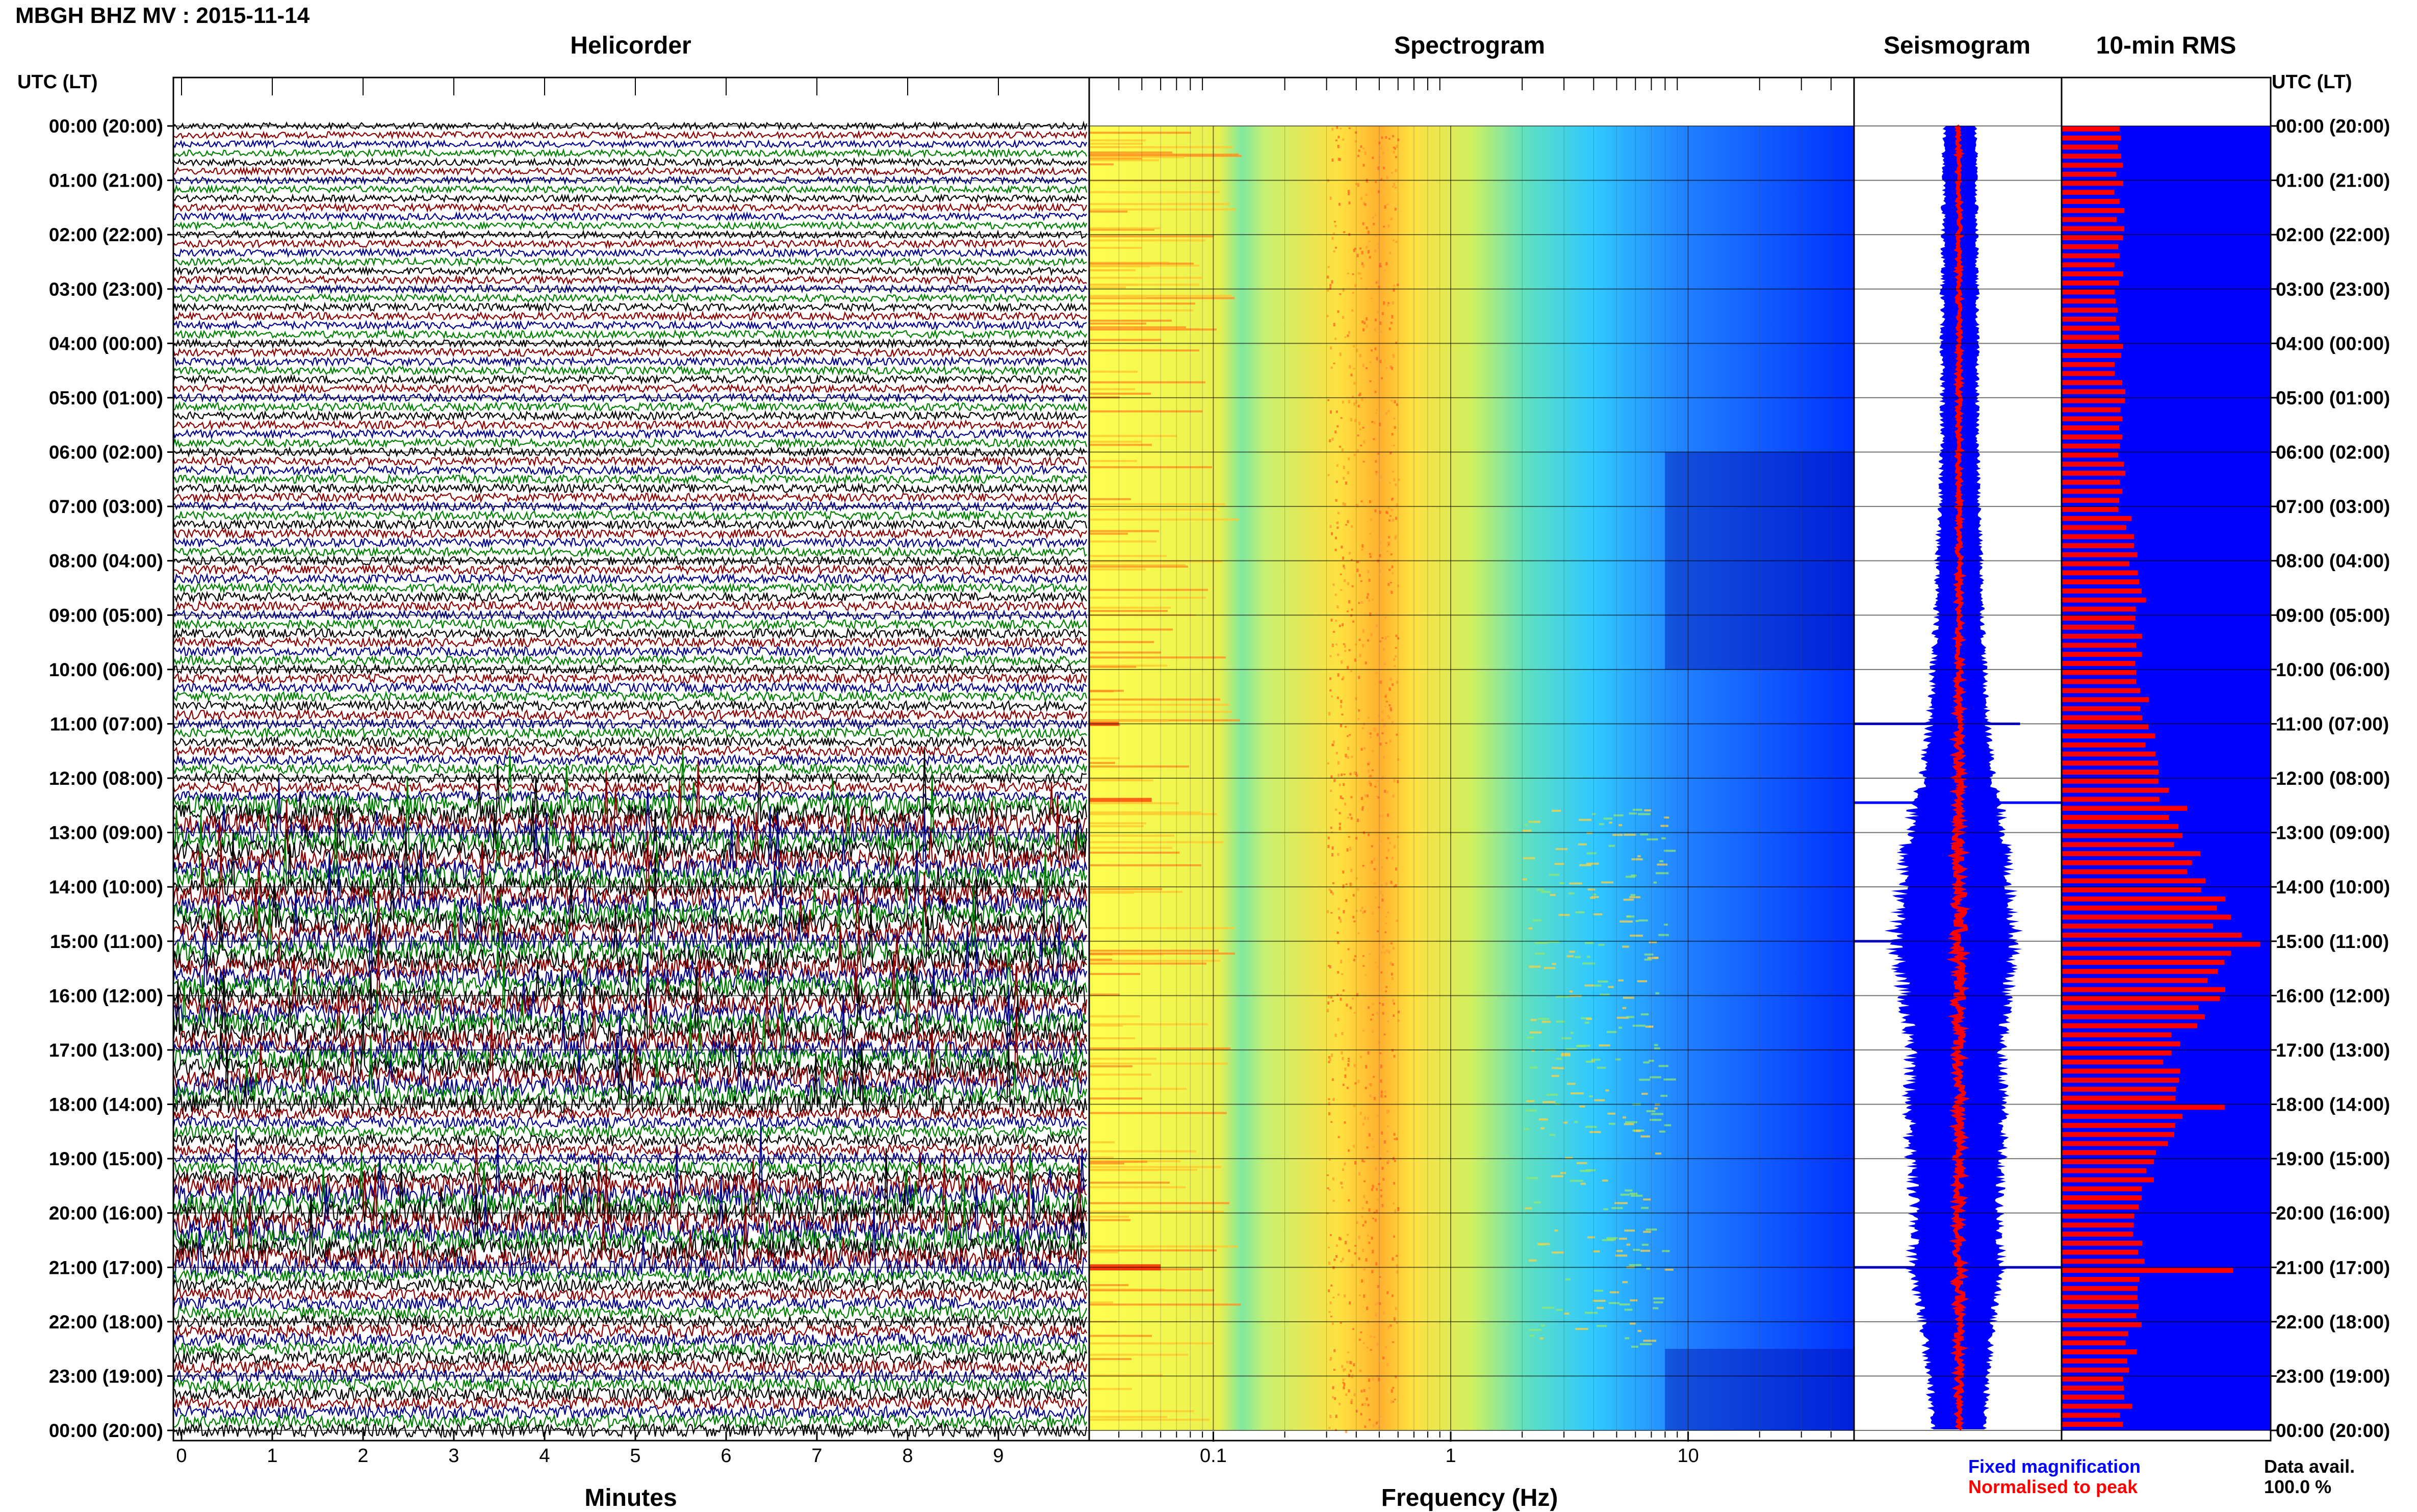  Describe the element at coordinates (2333, 562) in the screenshot. I see `time-label-right: 08:00 (04:00)` at that location.